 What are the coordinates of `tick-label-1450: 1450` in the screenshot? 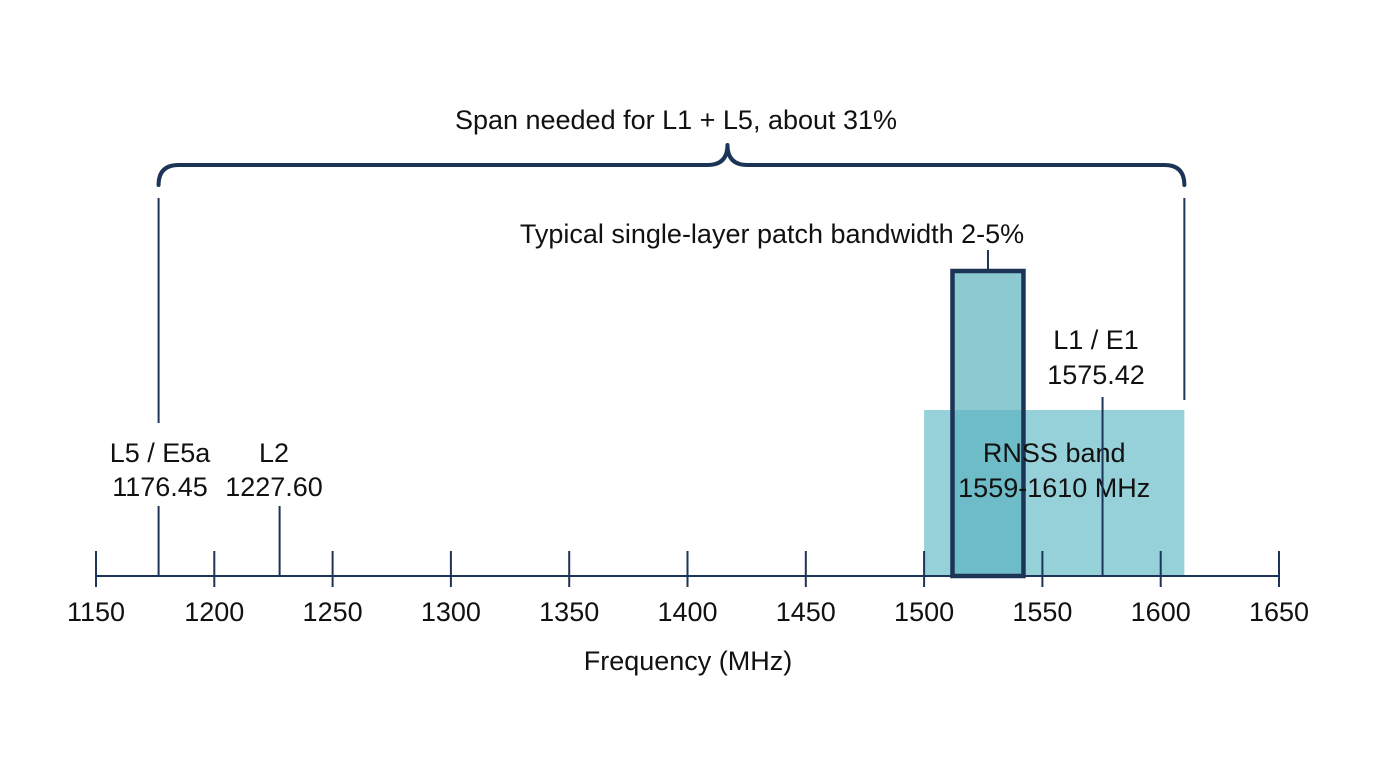 It's located at (806, 612).